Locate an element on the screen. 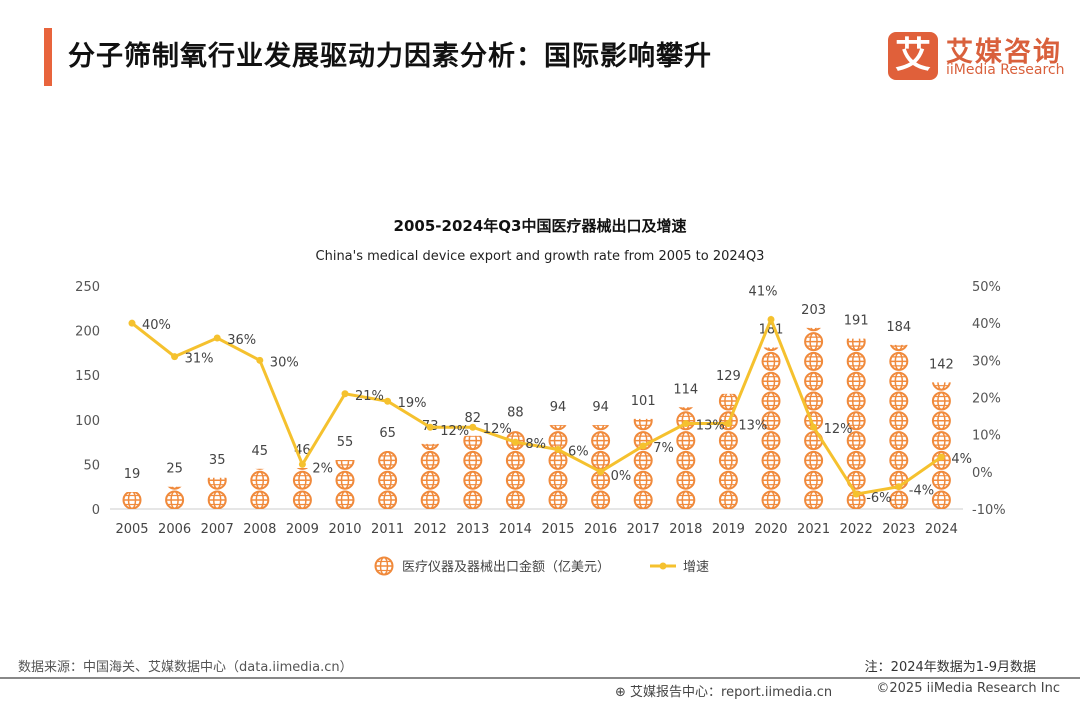 The height and width of the screenshot is (702, 1080). y-left-tick: 100 is located at coordinates (87, 421).